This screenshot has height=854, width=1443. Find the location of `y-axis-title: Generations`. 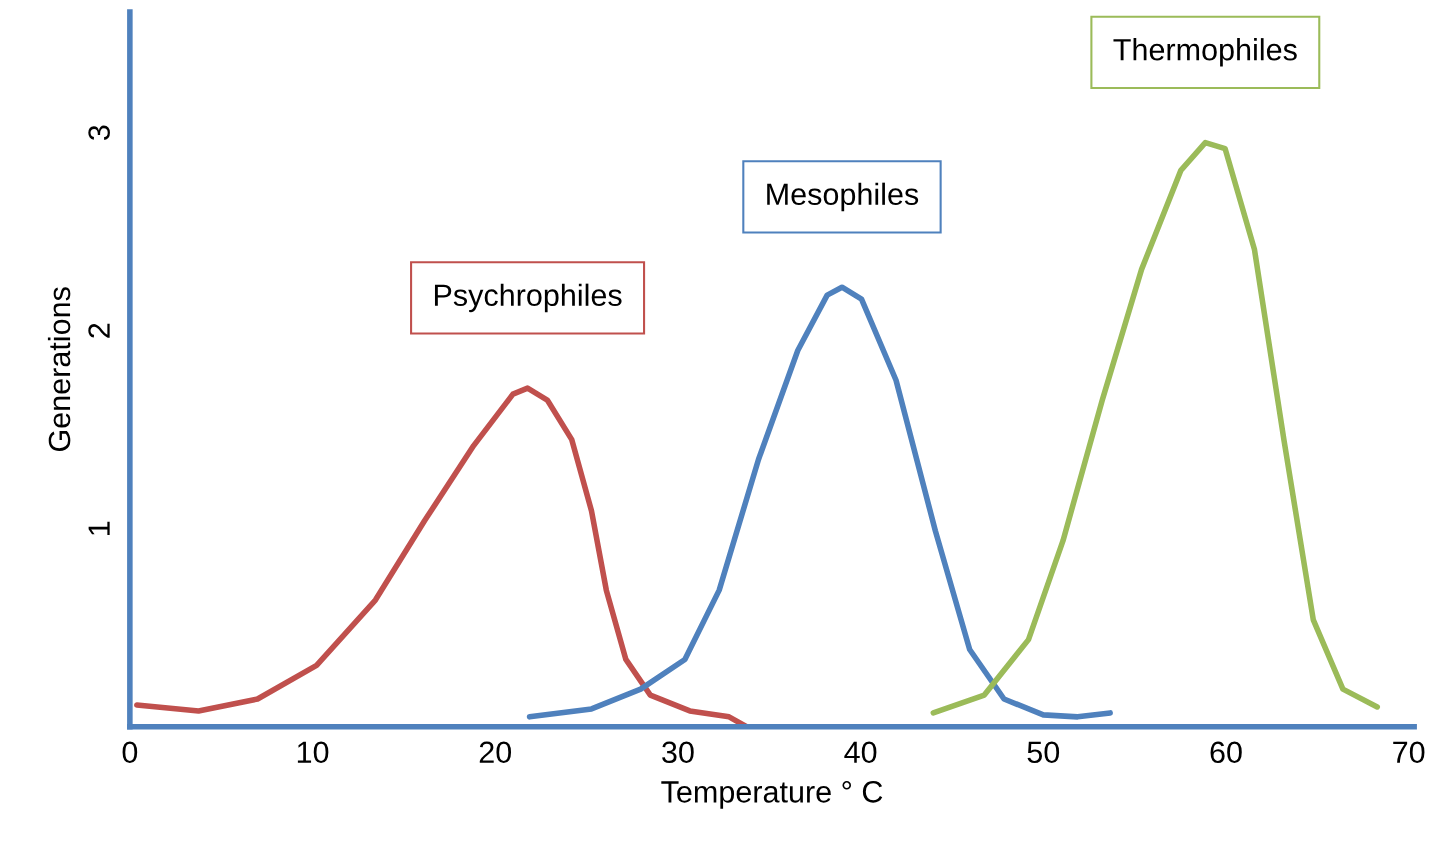

y-axis-title: Generations is located at coordinates (59, 369).